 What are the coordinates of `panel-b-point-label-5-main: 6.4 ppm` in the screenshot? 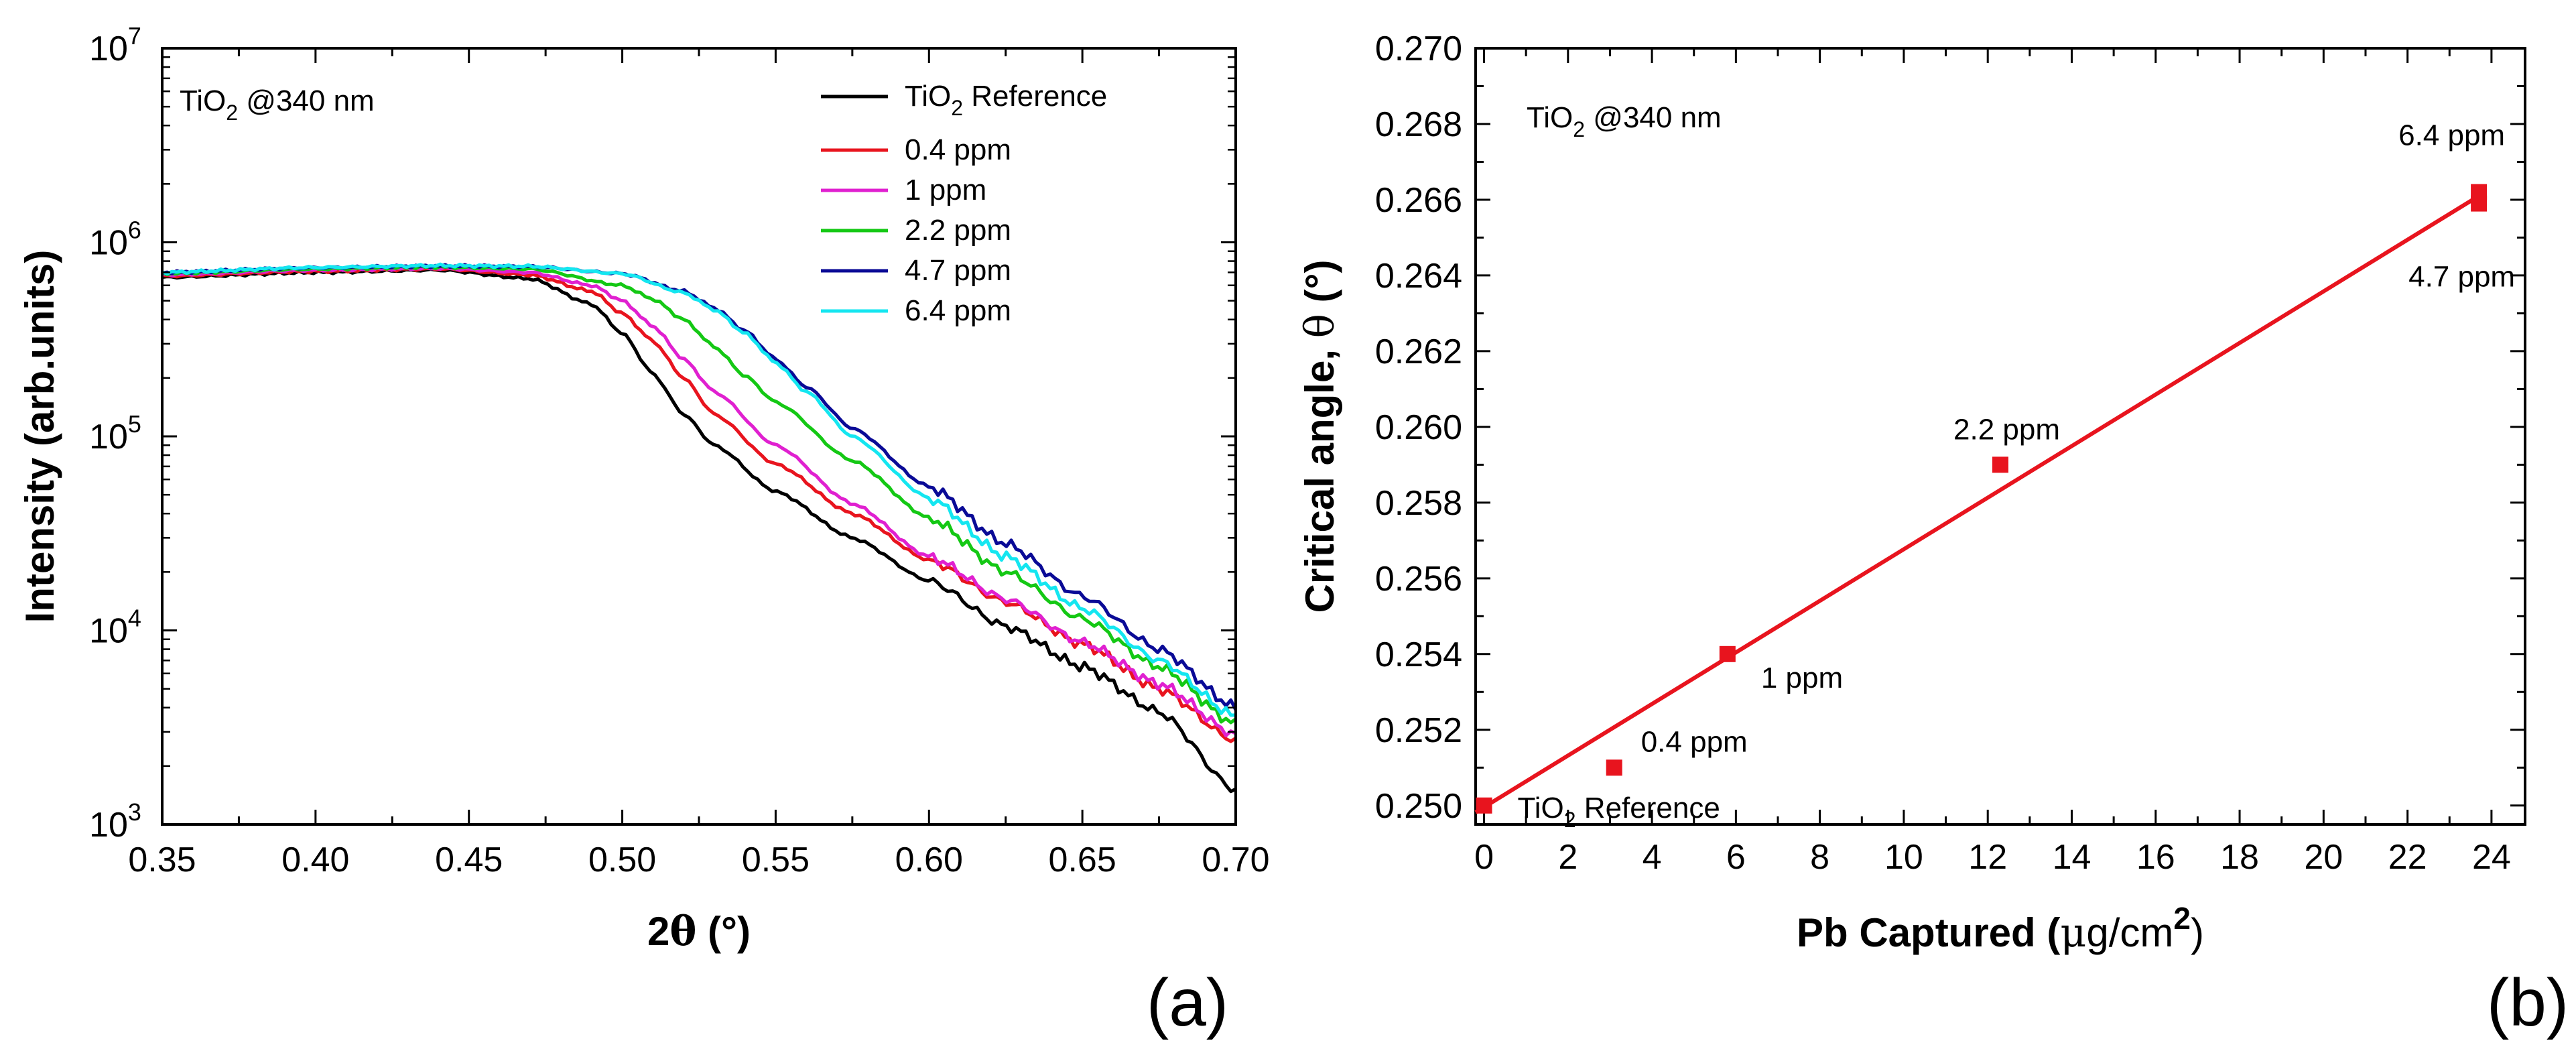 It's located at (2451, 135).